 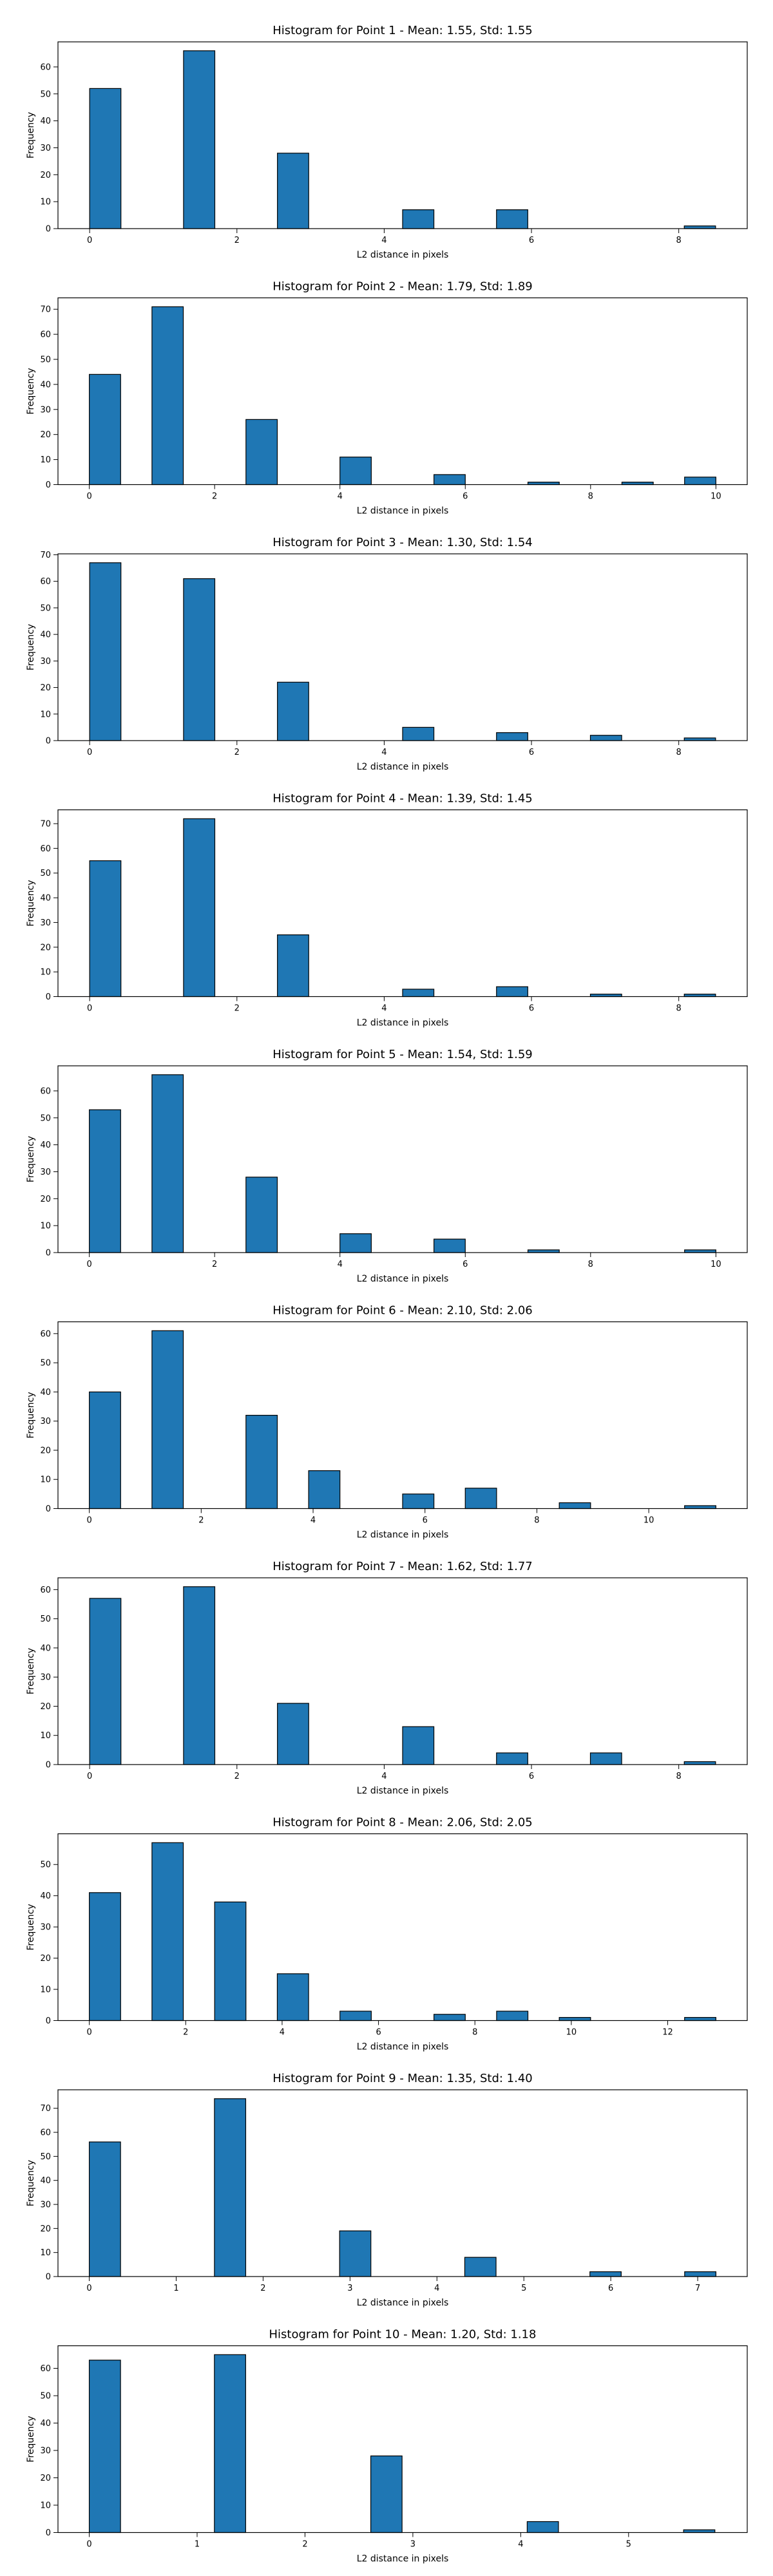 I want to click on x-tick-label: 8, so click(x=474, y=2033).